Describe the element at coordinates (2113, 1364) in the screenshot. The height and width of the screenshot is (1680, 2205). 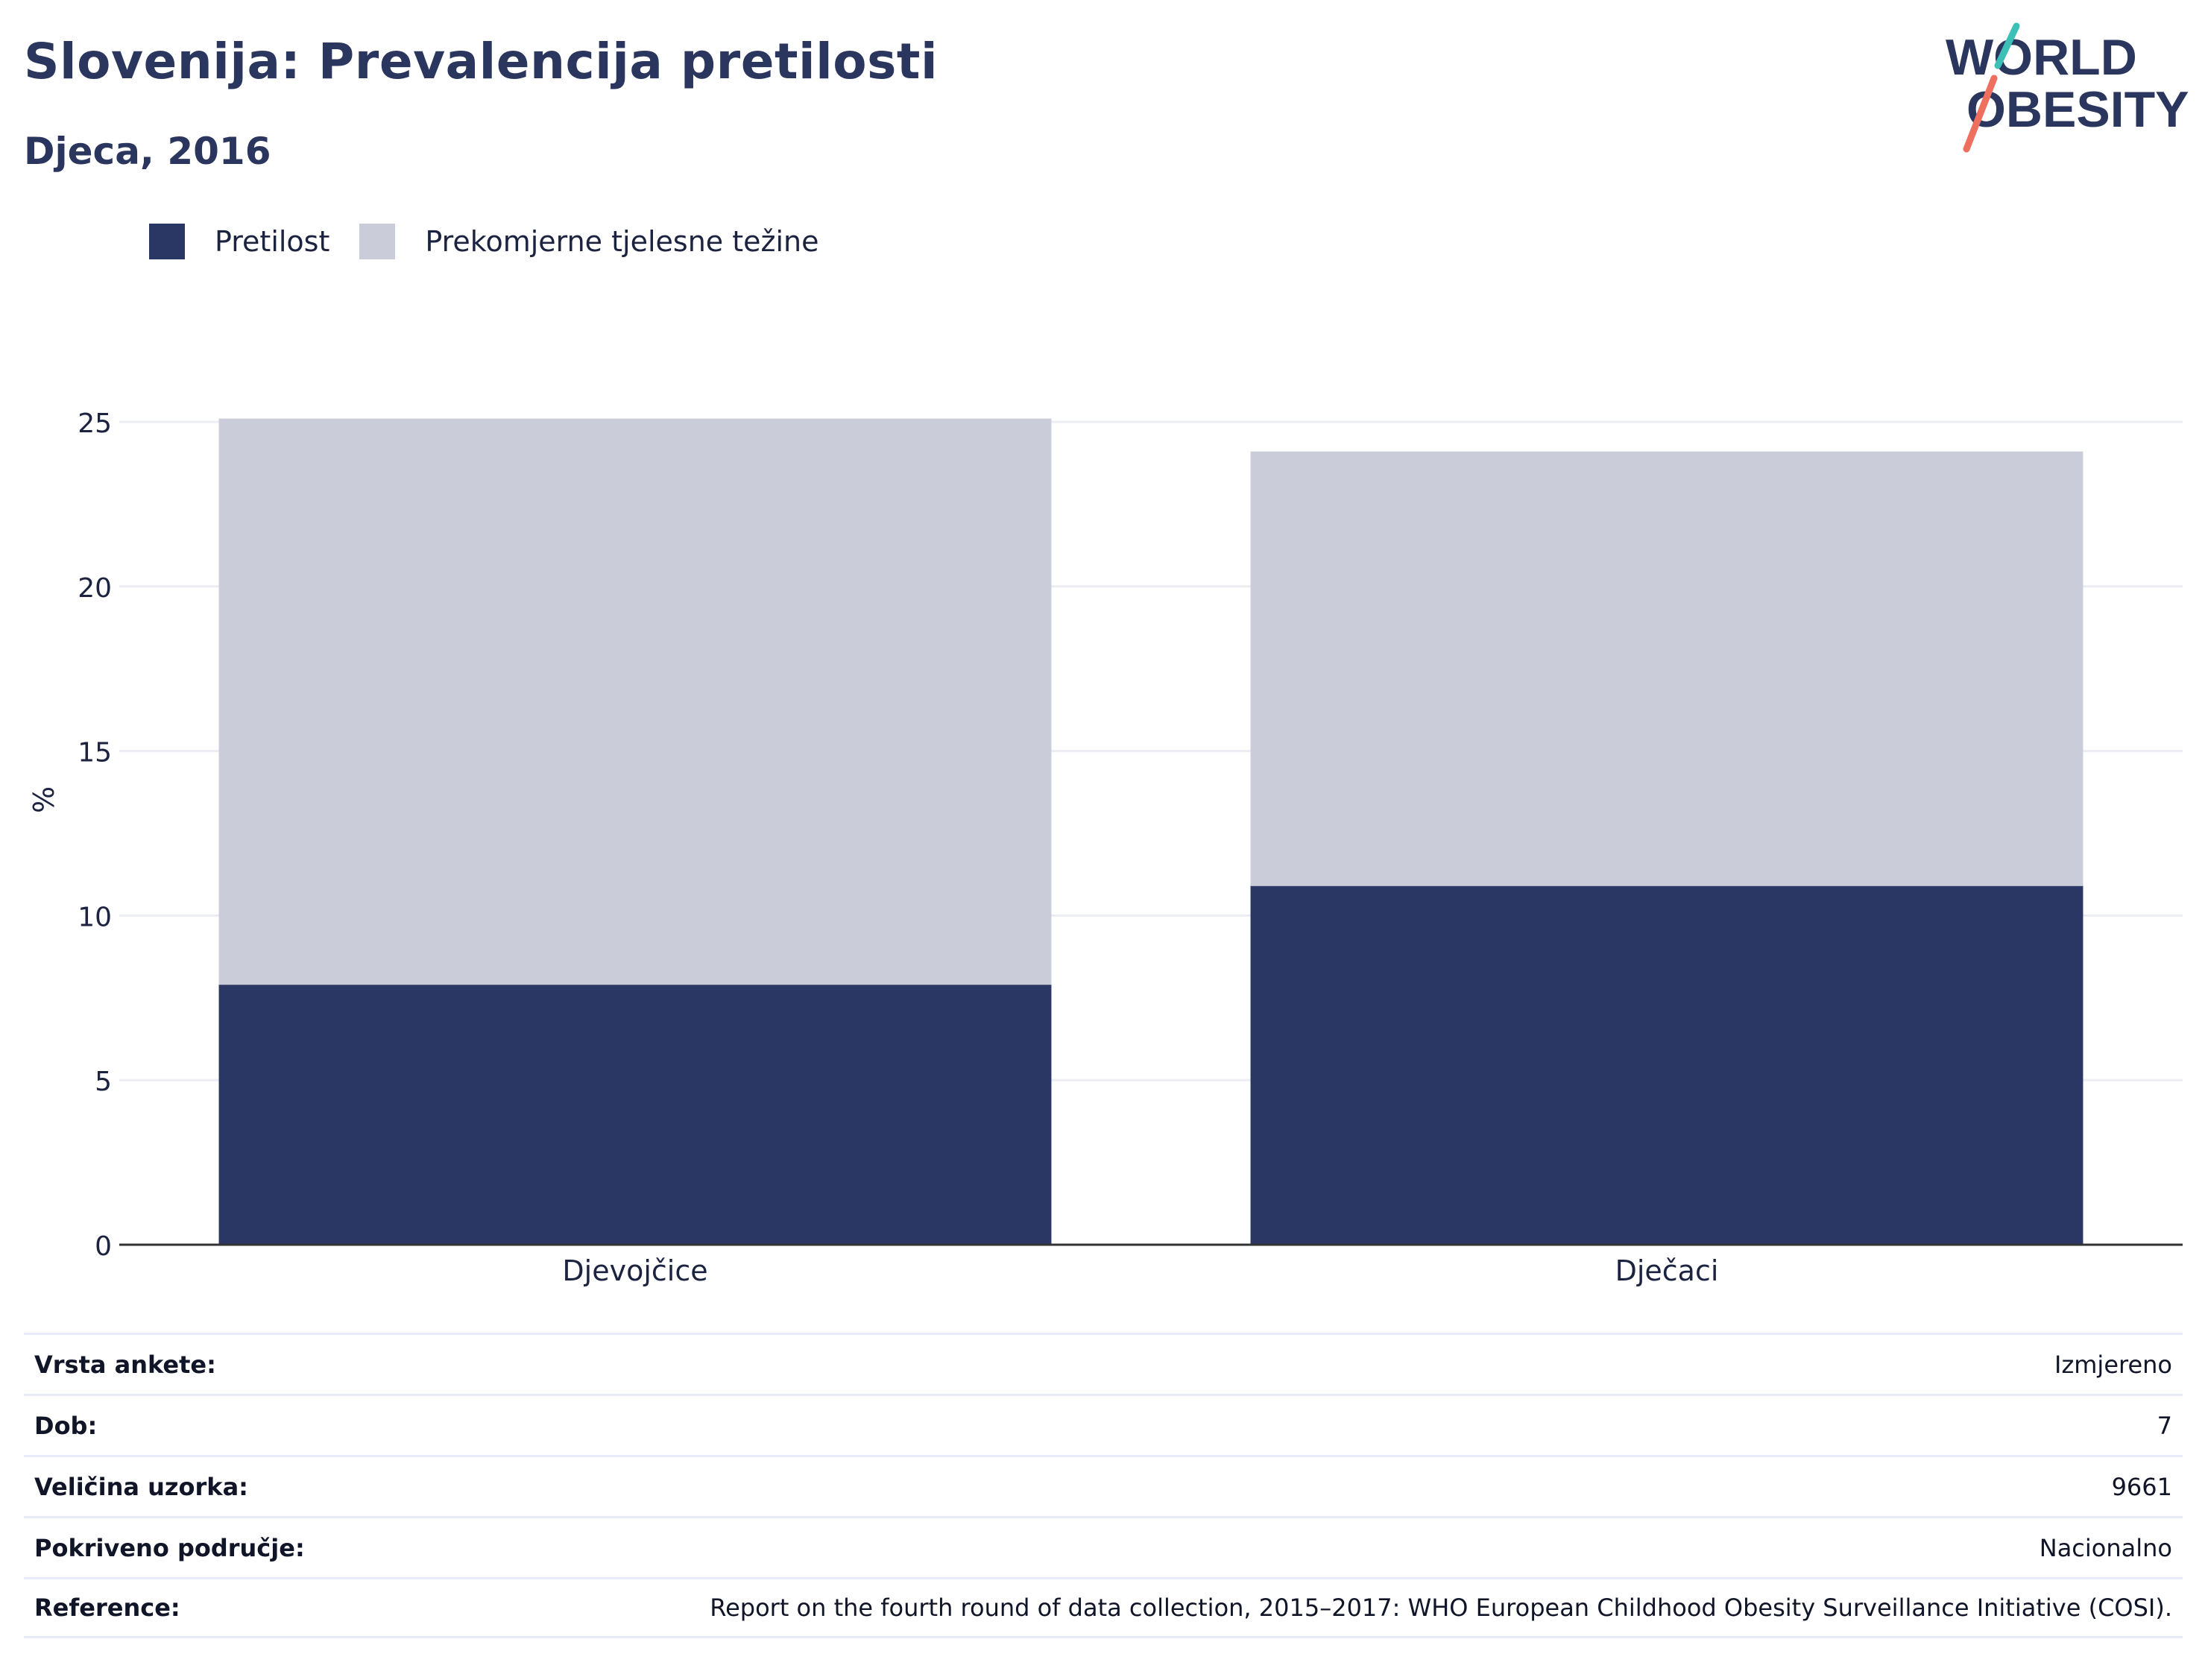
I see `info-value: Izmjereno` at that location.